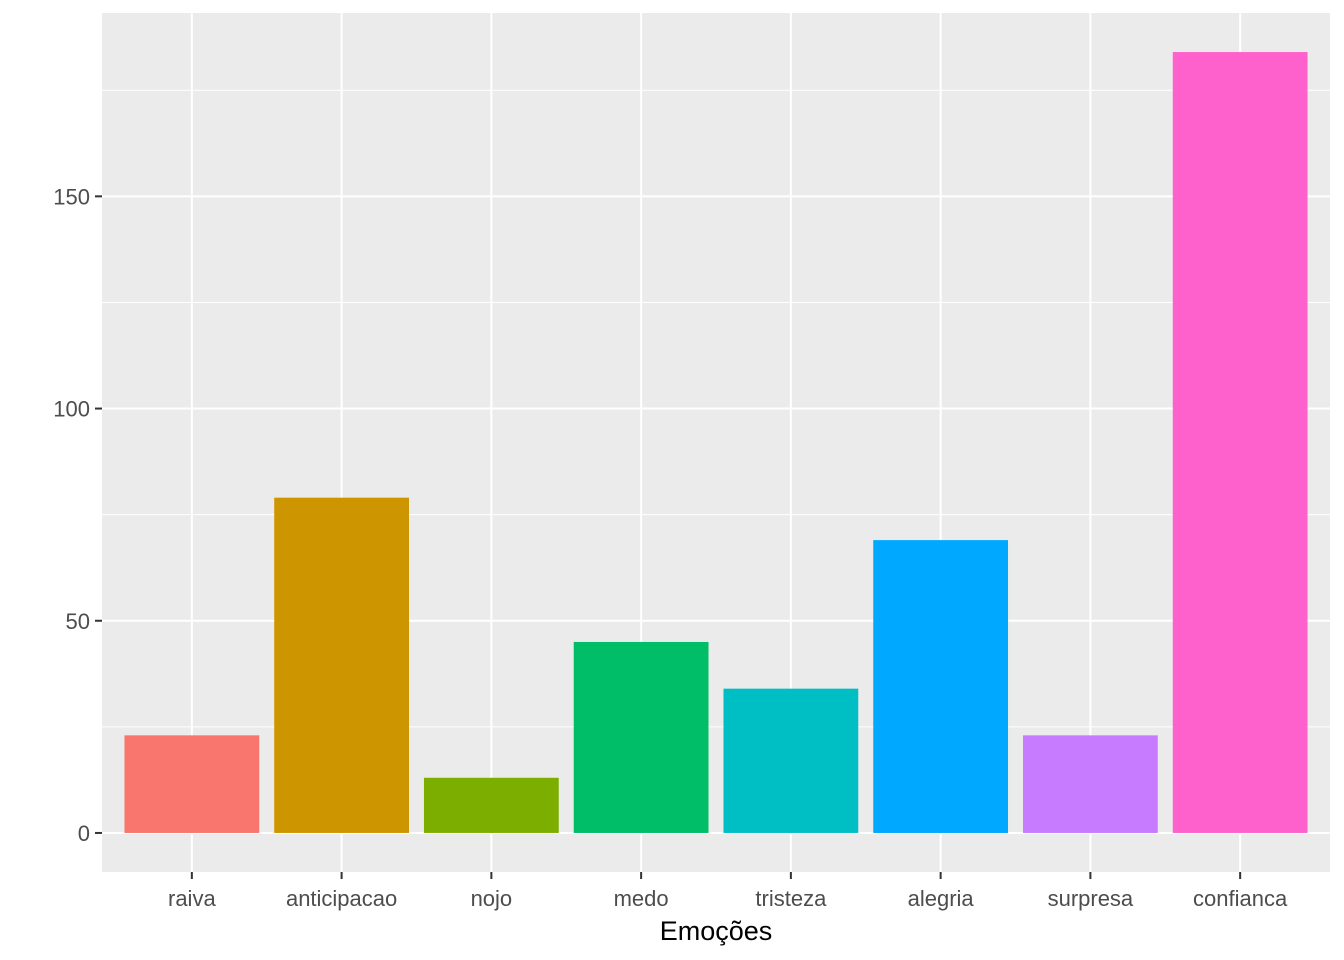  Describe the element at coordinates (71, 409) in the screenshot. I see `y-tick-label: 100` at that location.